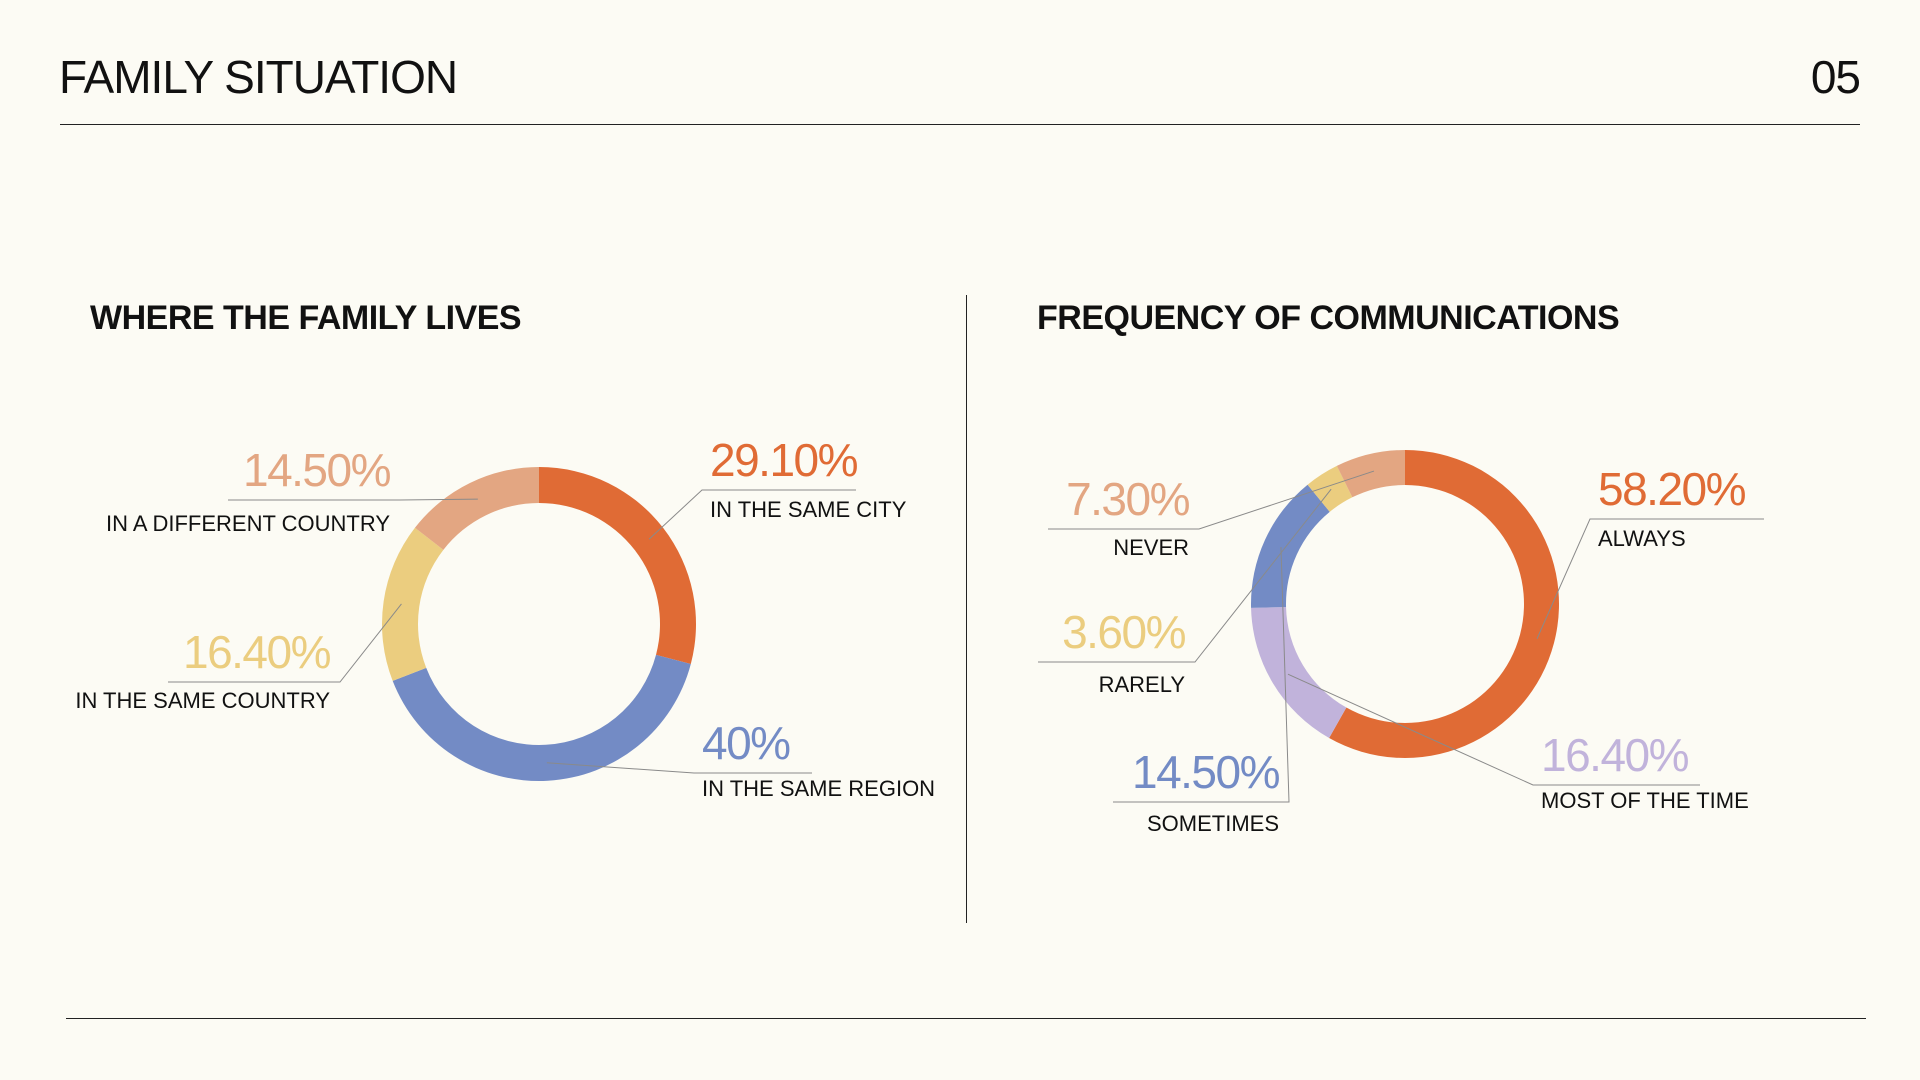 The image size is (1920, 1080). What do you see at coordinates (1124, 632) in the screenshot?
I see `data-label-rarely: 3.60%` at bounding box center [1124, 632].